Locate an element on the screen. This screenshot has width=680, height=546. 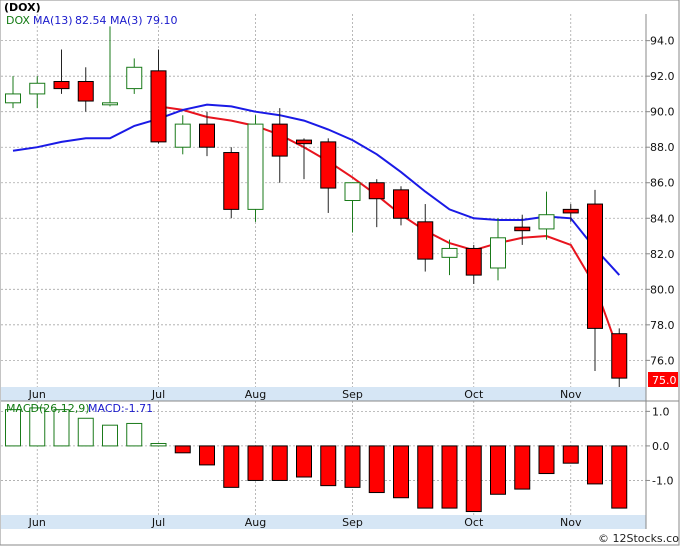
watermark: © 12Stocks.com is located at coordinates (639, 538).